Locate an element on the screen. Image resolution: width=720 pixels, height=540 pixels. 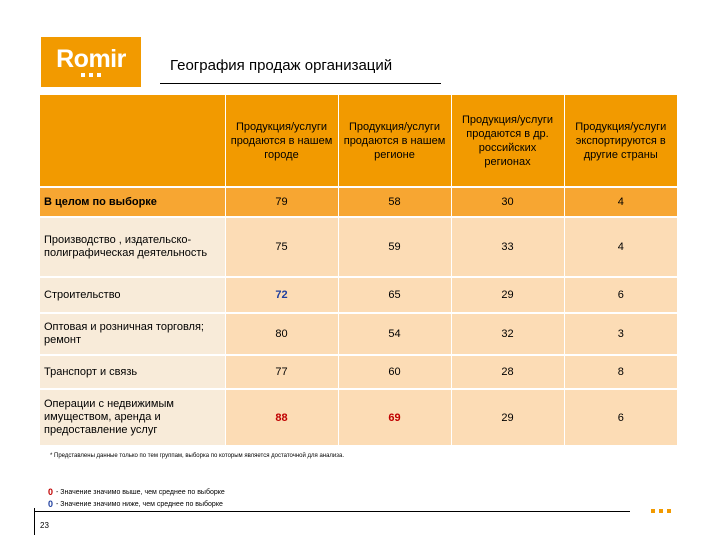
table-row: В целом по выборке 79 58 30 4 is located at coordinates (358, 201).